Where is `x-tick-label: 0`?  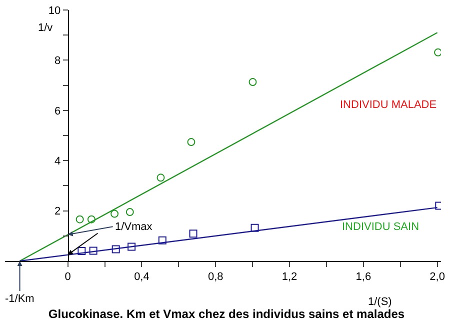
x-tick-label: 0 is located at coordinates (67, 277).